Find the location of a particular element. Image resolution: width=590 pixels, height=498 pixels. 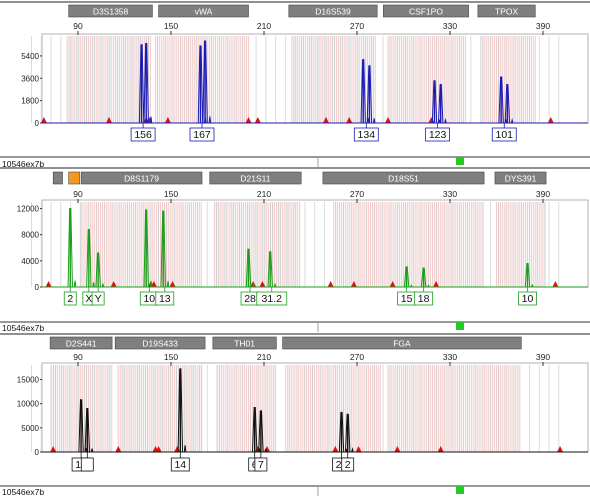

locus-label: vWA is located at coordinates (204, 12).